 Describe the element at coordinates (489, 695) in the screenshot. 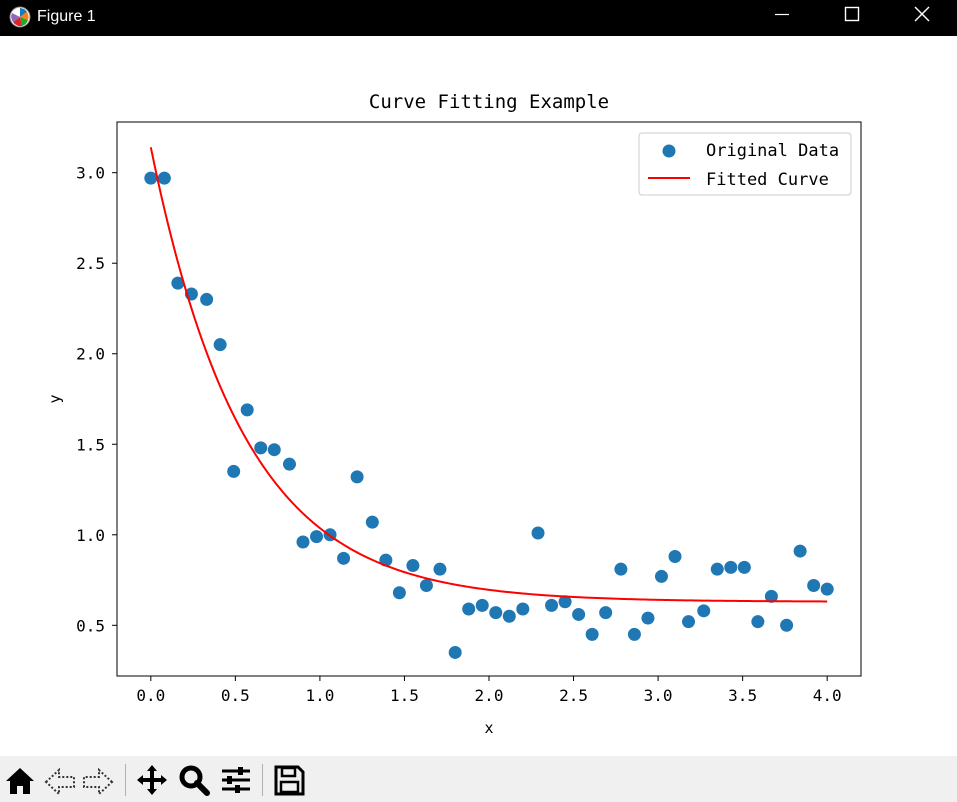

I see `x-tick-label: 2.0` at that location.